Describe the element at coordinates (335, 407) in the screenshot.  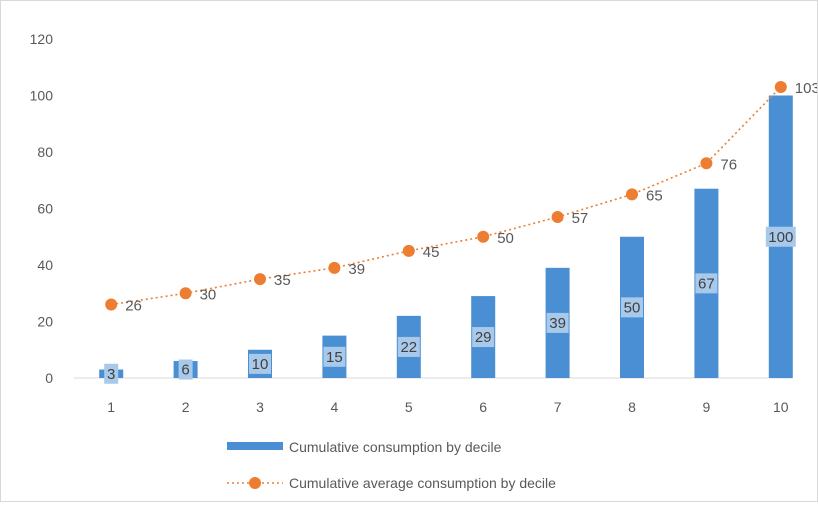
I see `x-tick-label: 4` at that location.